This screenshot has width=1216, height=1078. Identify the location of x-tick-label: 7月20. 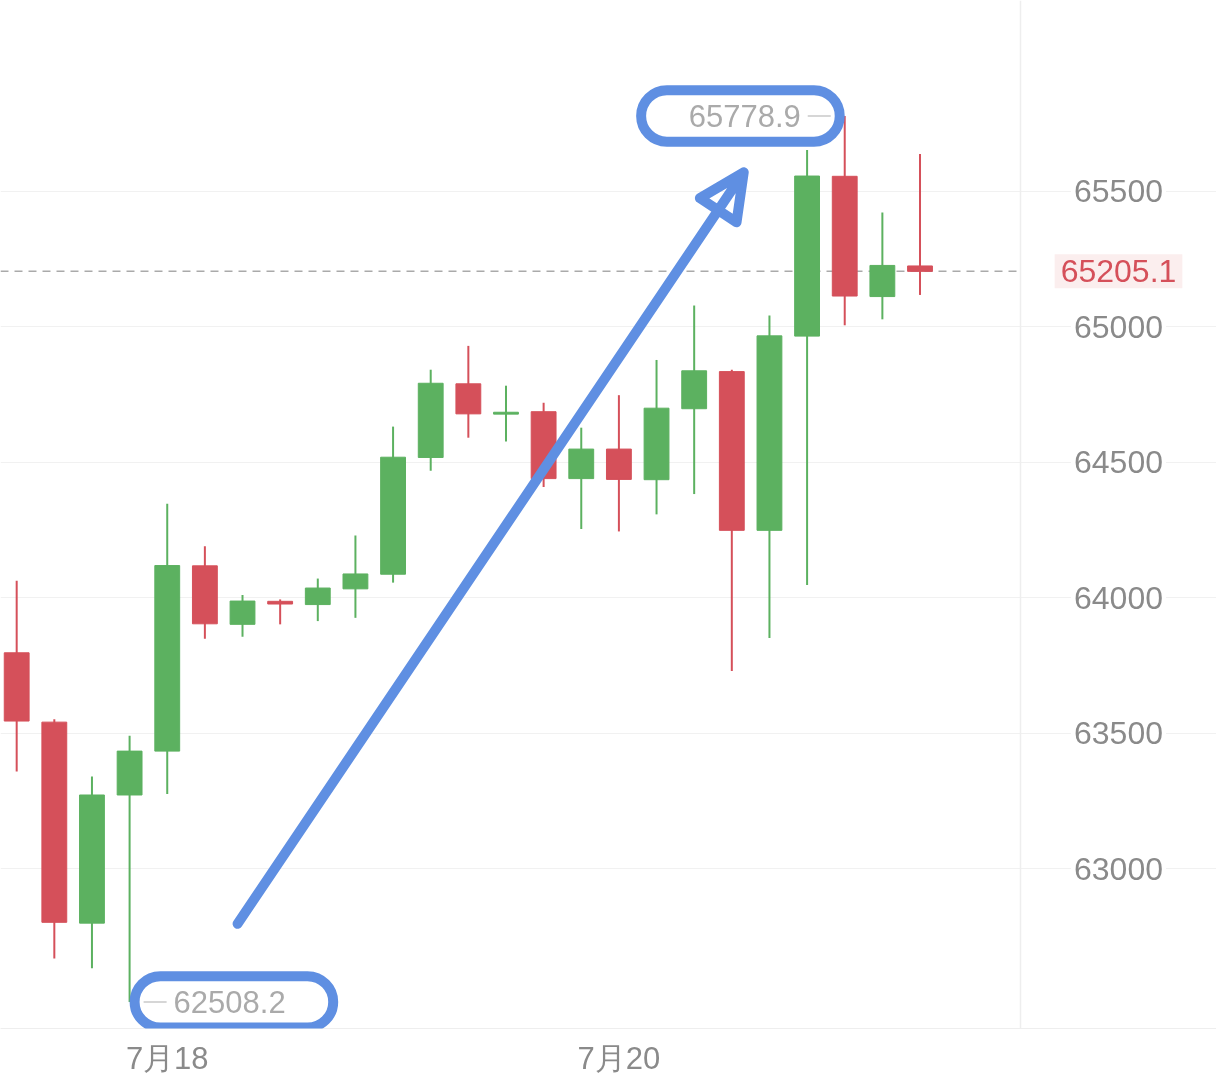
(619, 1058).